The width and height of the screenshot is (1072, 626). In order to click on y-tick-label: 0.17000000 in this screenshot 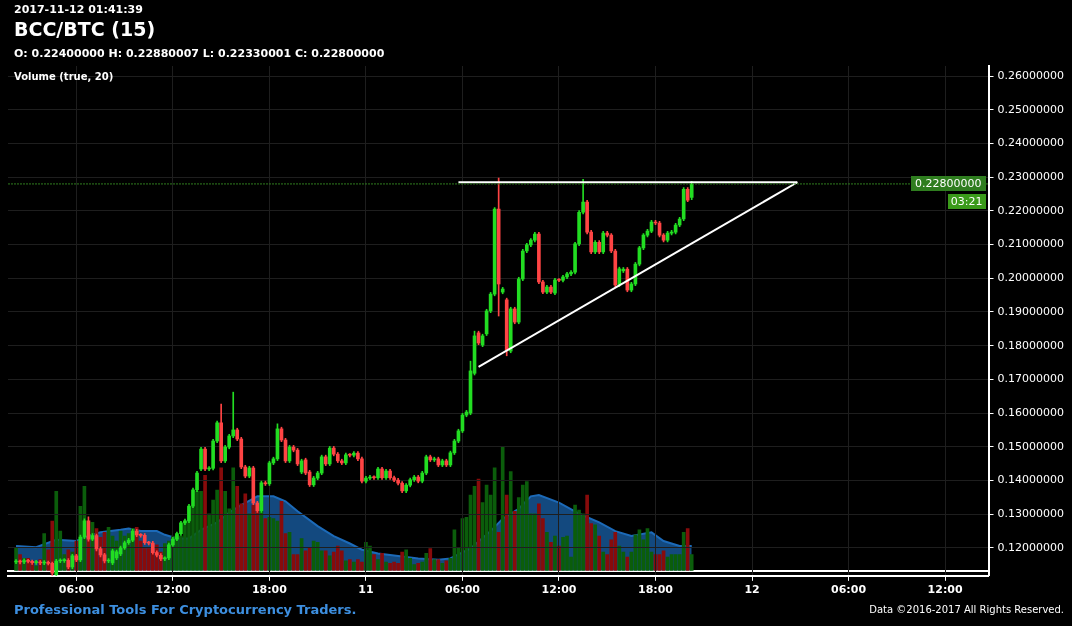, I will do `click(1030, 379)`.